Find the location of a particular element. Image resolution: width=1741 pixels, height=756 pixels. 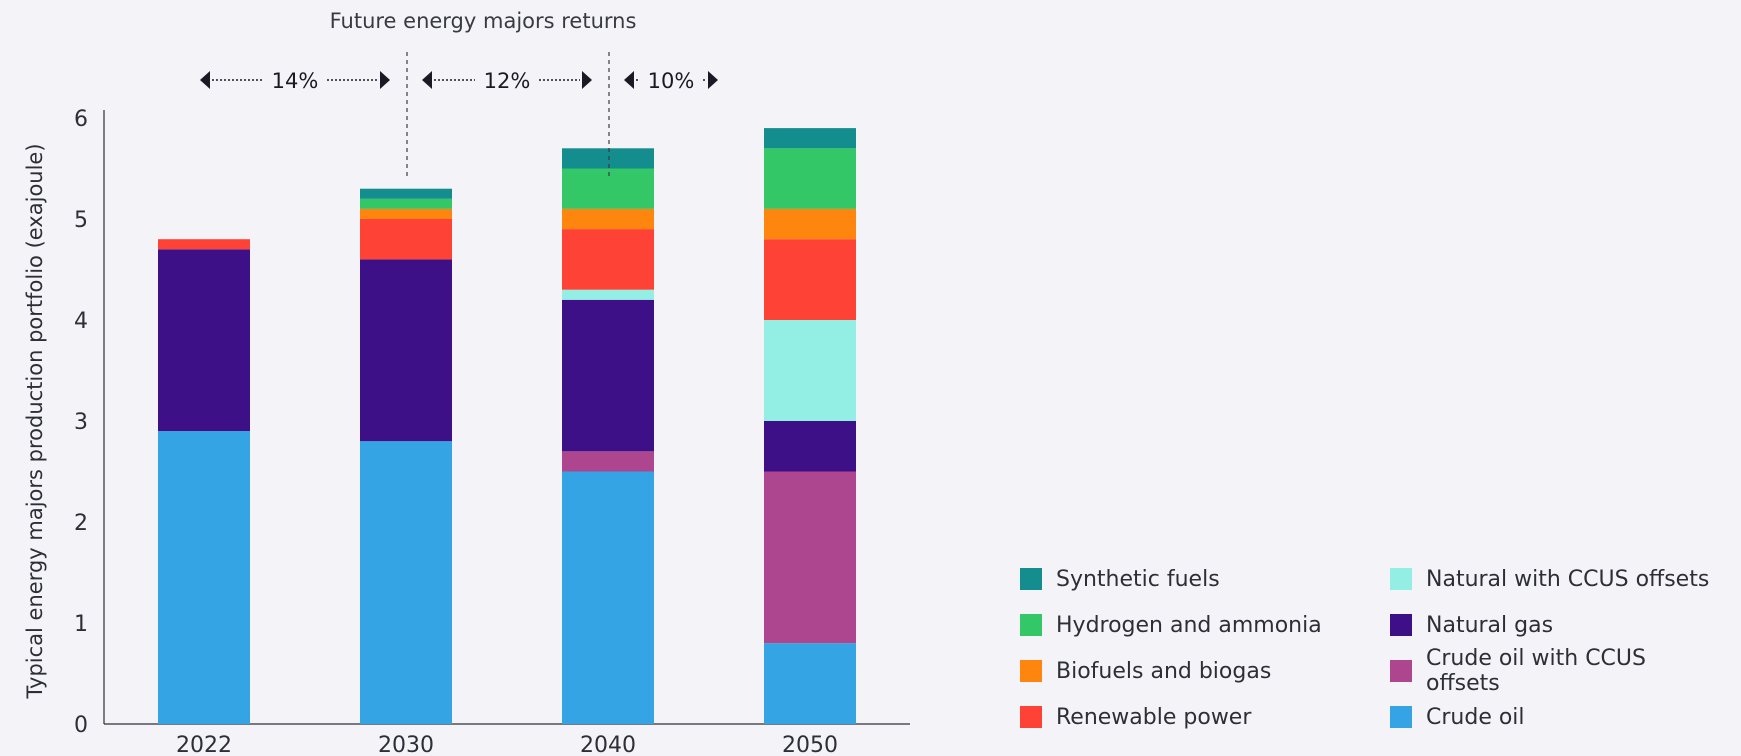

legend-label: Crude oil with CCUS offsets is located at coordinates (1536, 671).